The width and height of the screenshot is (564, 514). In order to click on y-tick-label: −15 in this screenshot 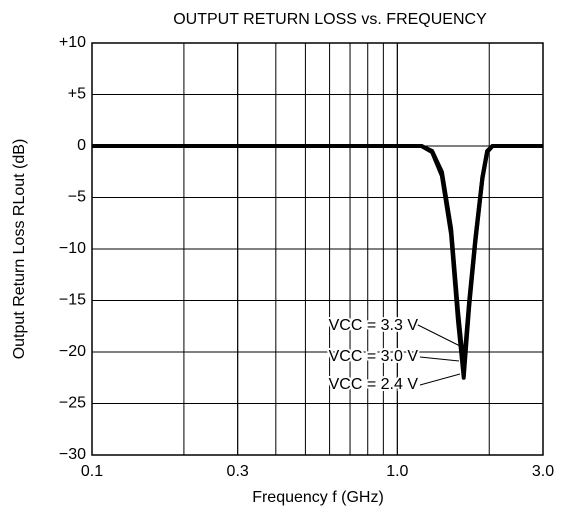, I will do `click(72, 300)`.